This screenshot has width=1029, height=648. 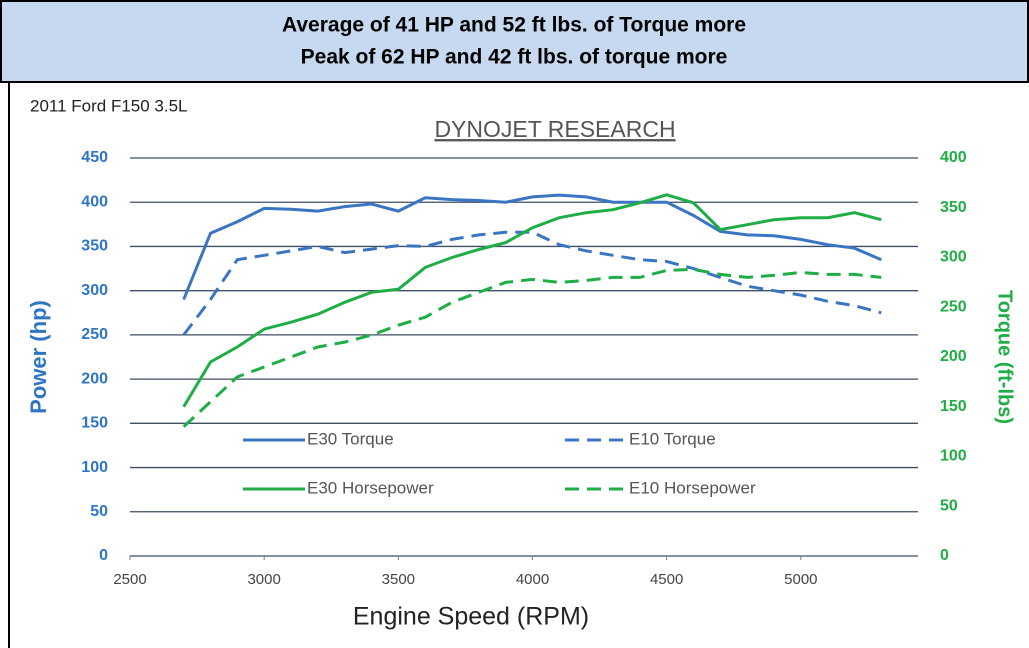 What do you see at coordinates (953, 356) in the screenshot?
I see `y2-tick-label: 200` at bounding box center [953, 356].